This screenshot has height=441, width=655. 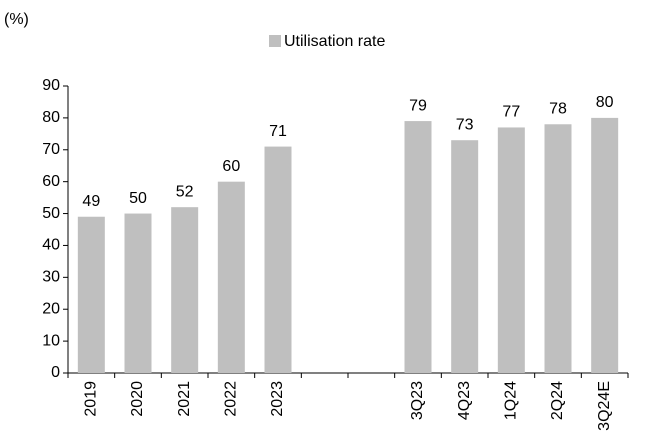 What do you see at coordinates (557, 400) in the screenshot?
I see `x-tick-label: 2Q24` at bounding box center [557, 400].